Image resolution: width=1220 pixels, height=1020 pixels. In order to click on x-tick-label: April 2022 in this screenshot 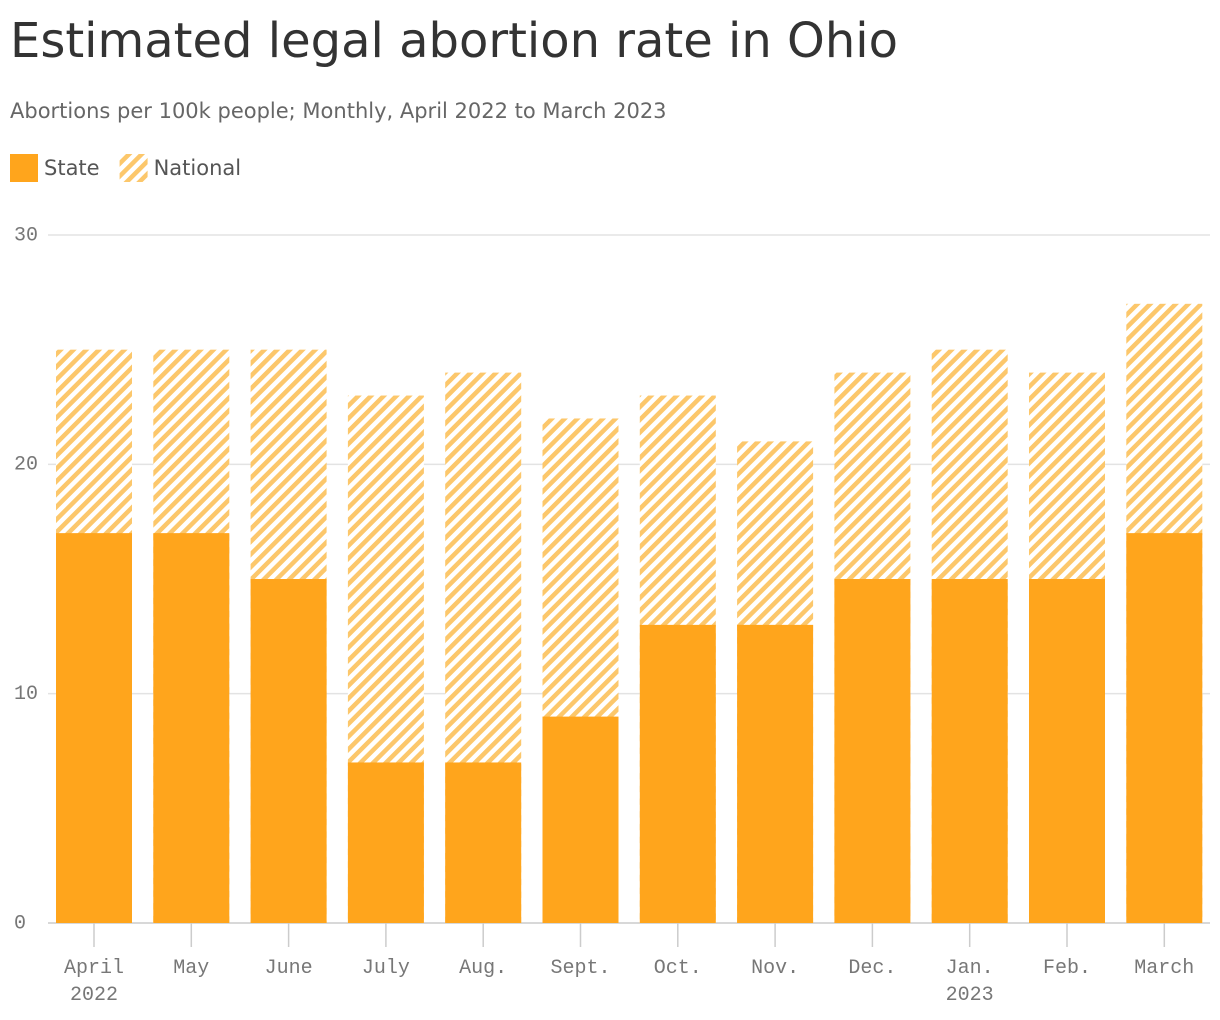, I will do `click(93, 982)`.